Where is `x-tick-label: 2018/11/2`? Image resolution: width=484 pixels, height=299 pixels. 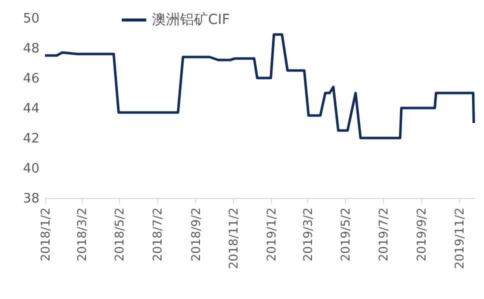
x-tick-label: 2018/11/2 is located at coordinates (233, 239).